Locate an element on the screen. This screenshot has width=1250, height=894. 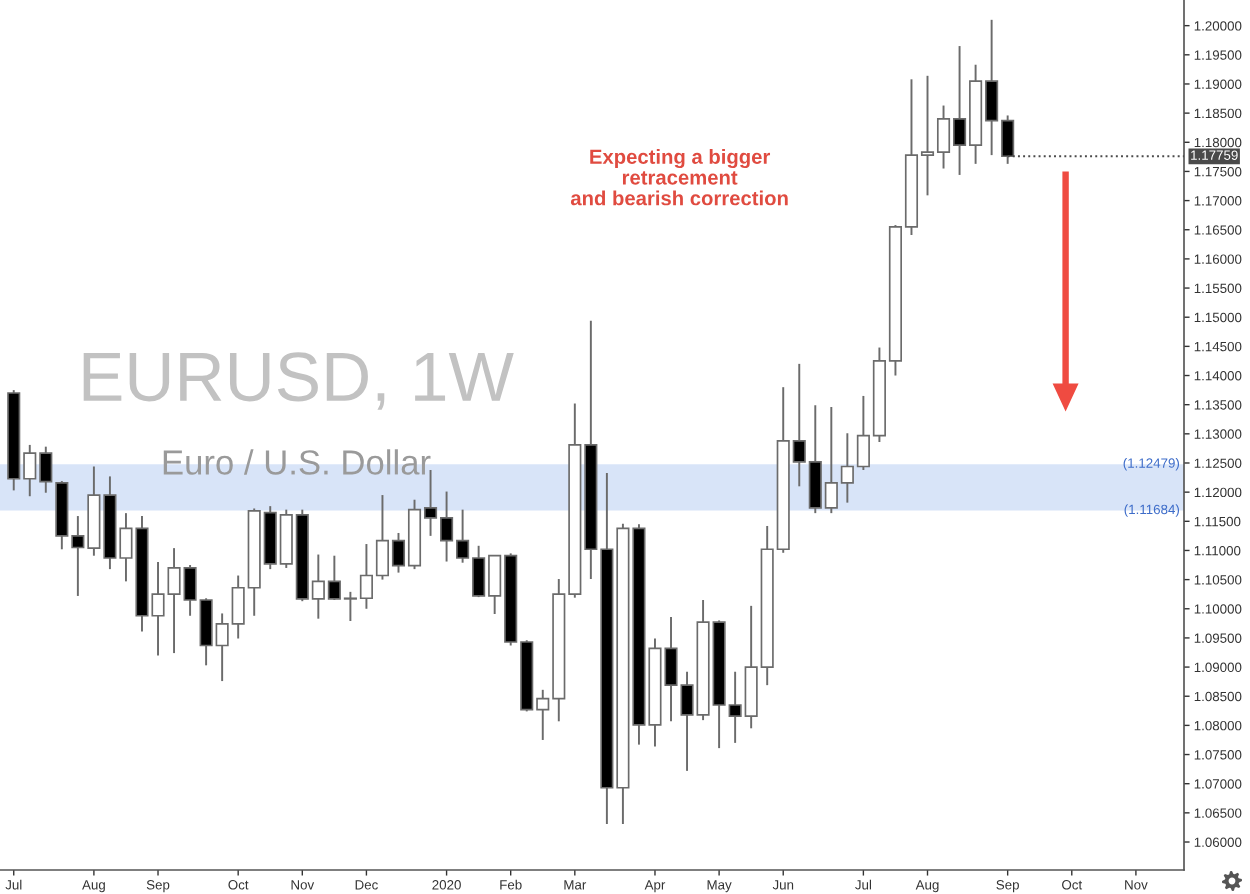
text: EURUSD, 1W is located at coordinates (298, 381).